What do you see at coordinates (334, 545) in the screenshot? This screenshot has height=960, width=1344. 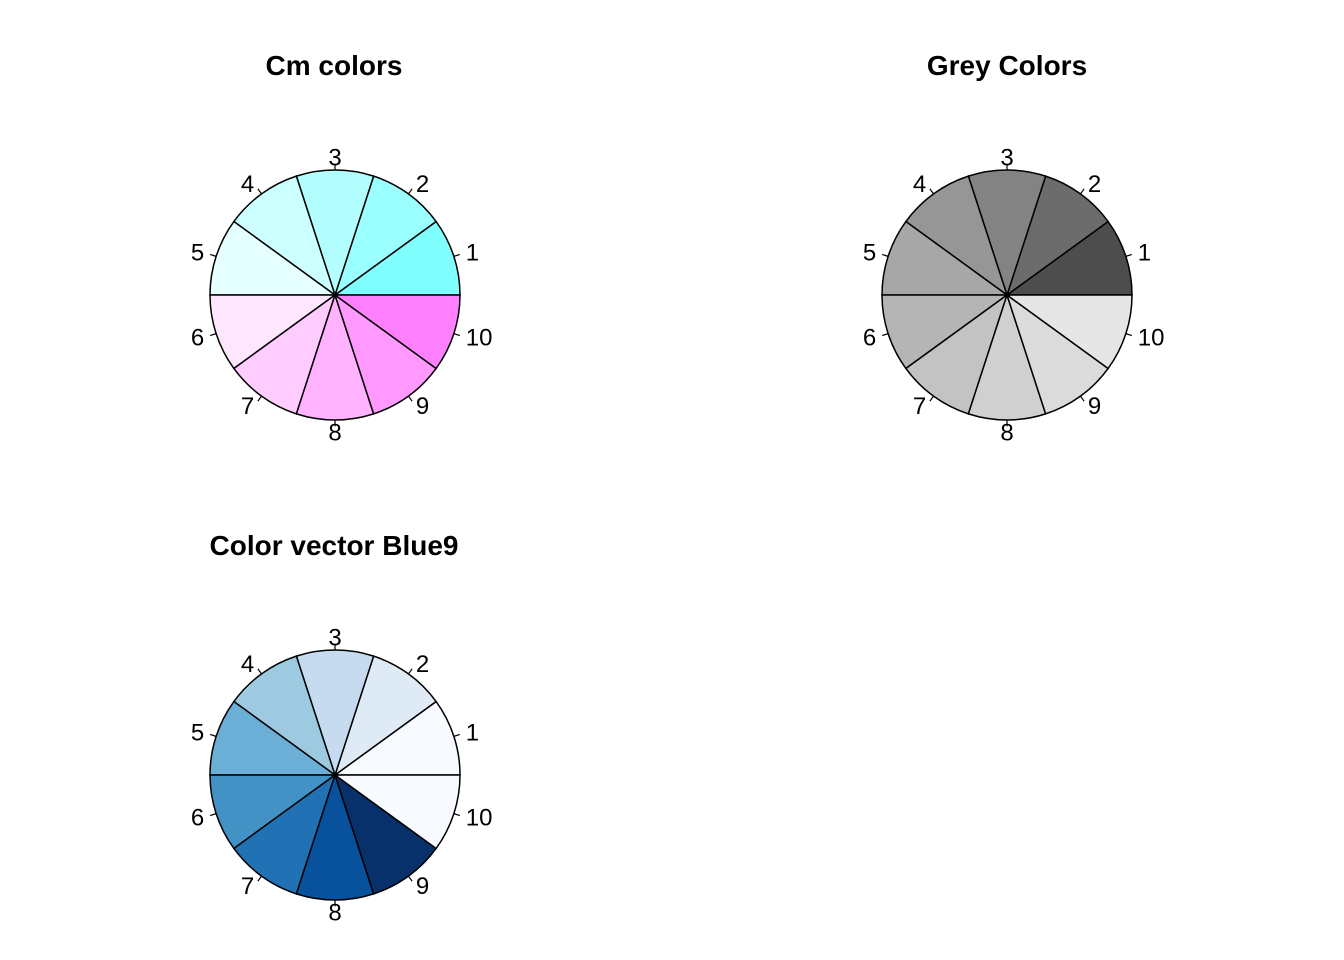 I see `chart-title: Color vector Blue9` at bounding box center [334, 545].